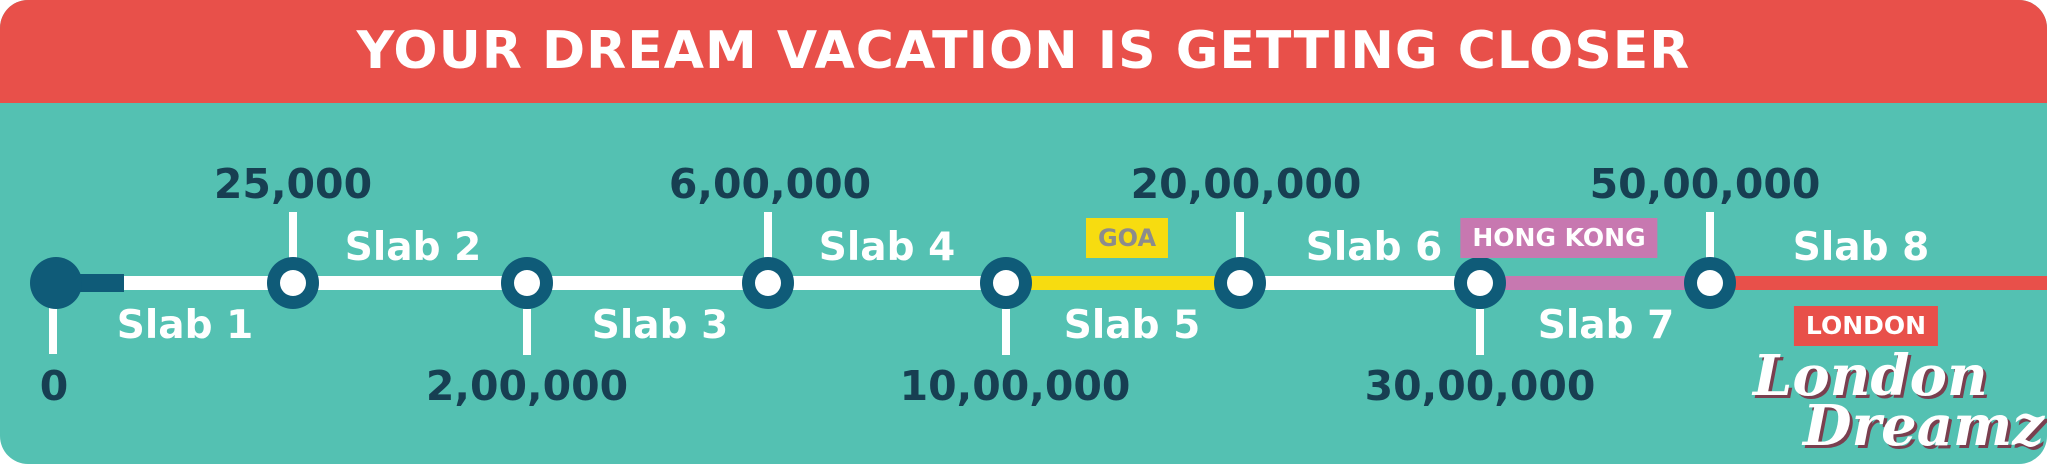 Image resolution: width=2047 pixels, height=464 pixels. I want to click on slab-label: Slab 1, so click(185, 325).